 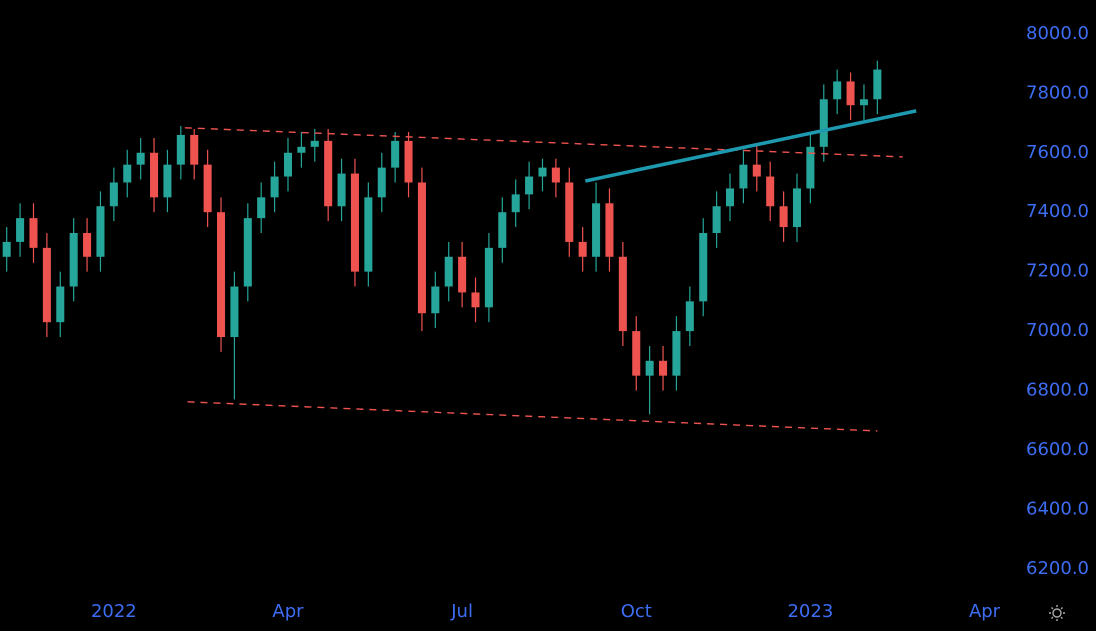 I want to click on x-tick-label: 2022, so click(x=114, y=611).